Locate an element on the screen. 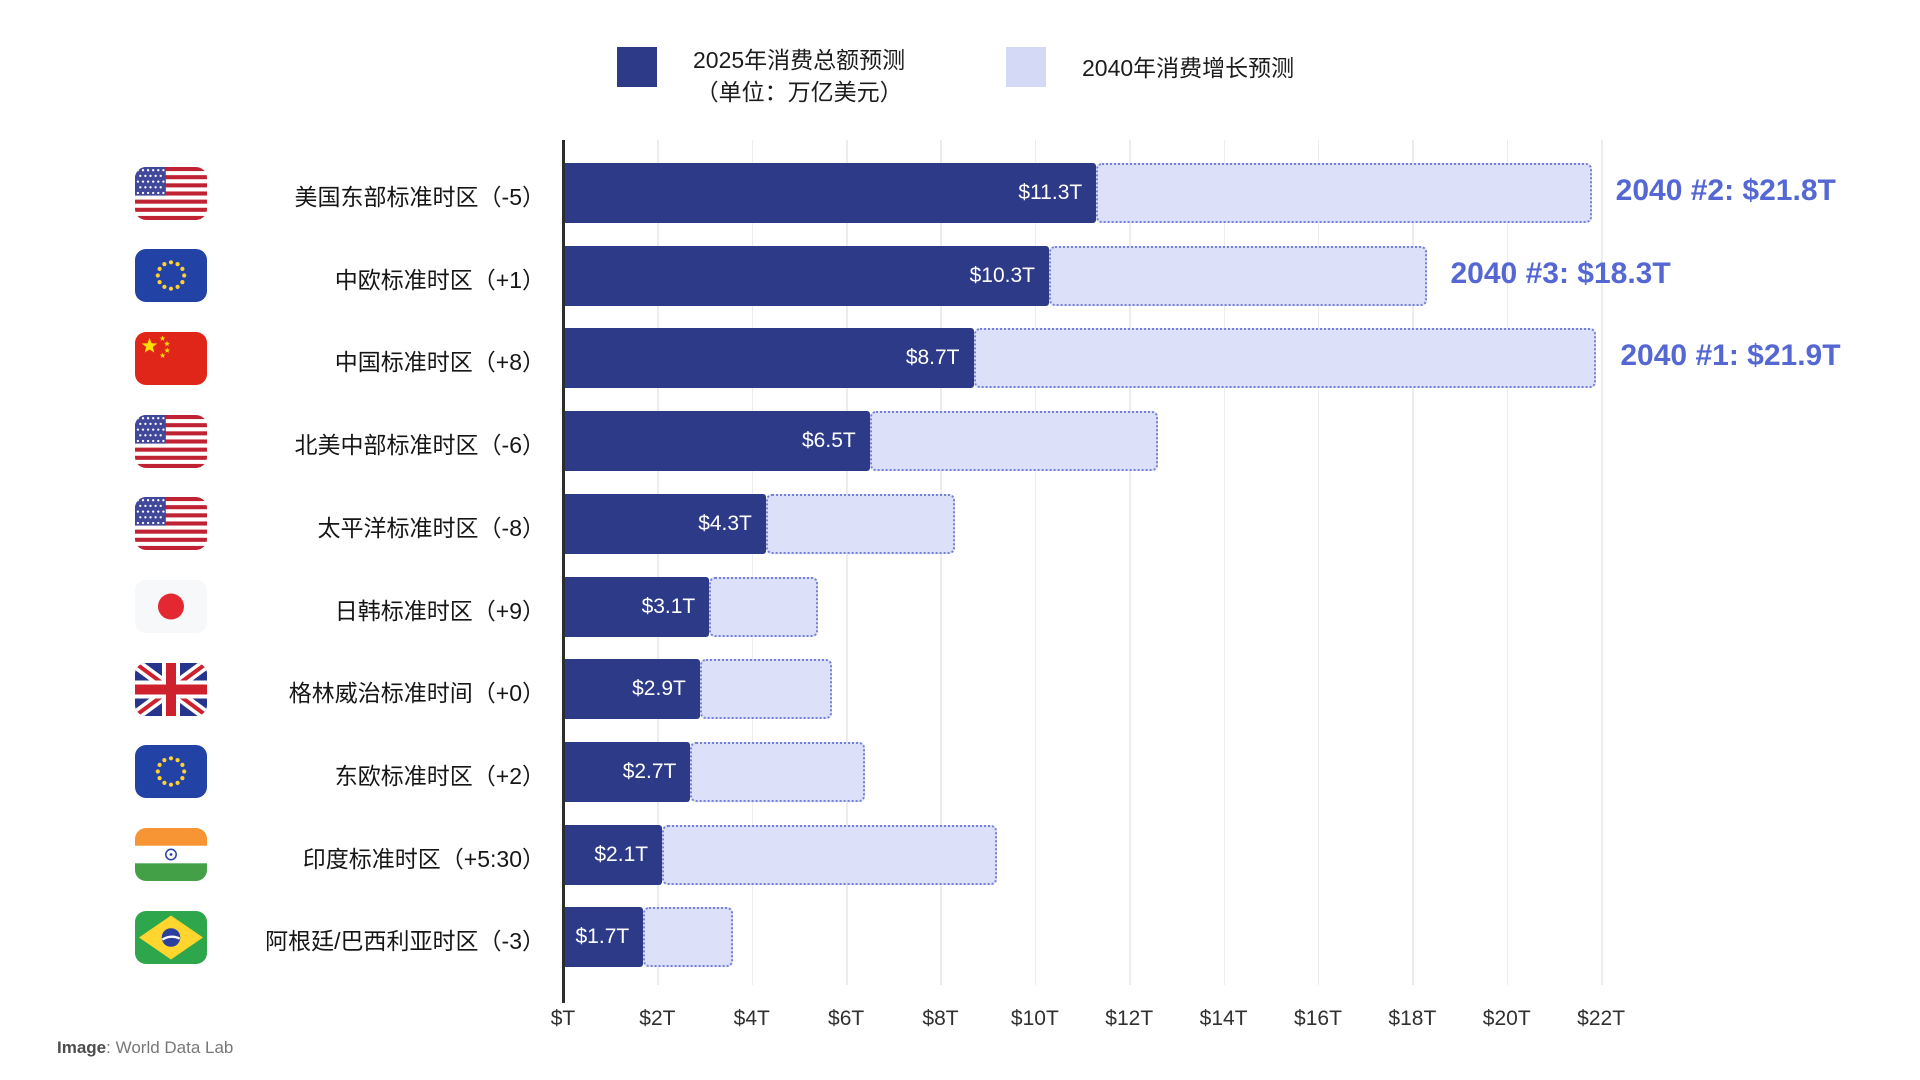 This screenshot has width=1920, height=1080. row-label: 印度标准时区（+5:30） is located at coordinates (423, 858).